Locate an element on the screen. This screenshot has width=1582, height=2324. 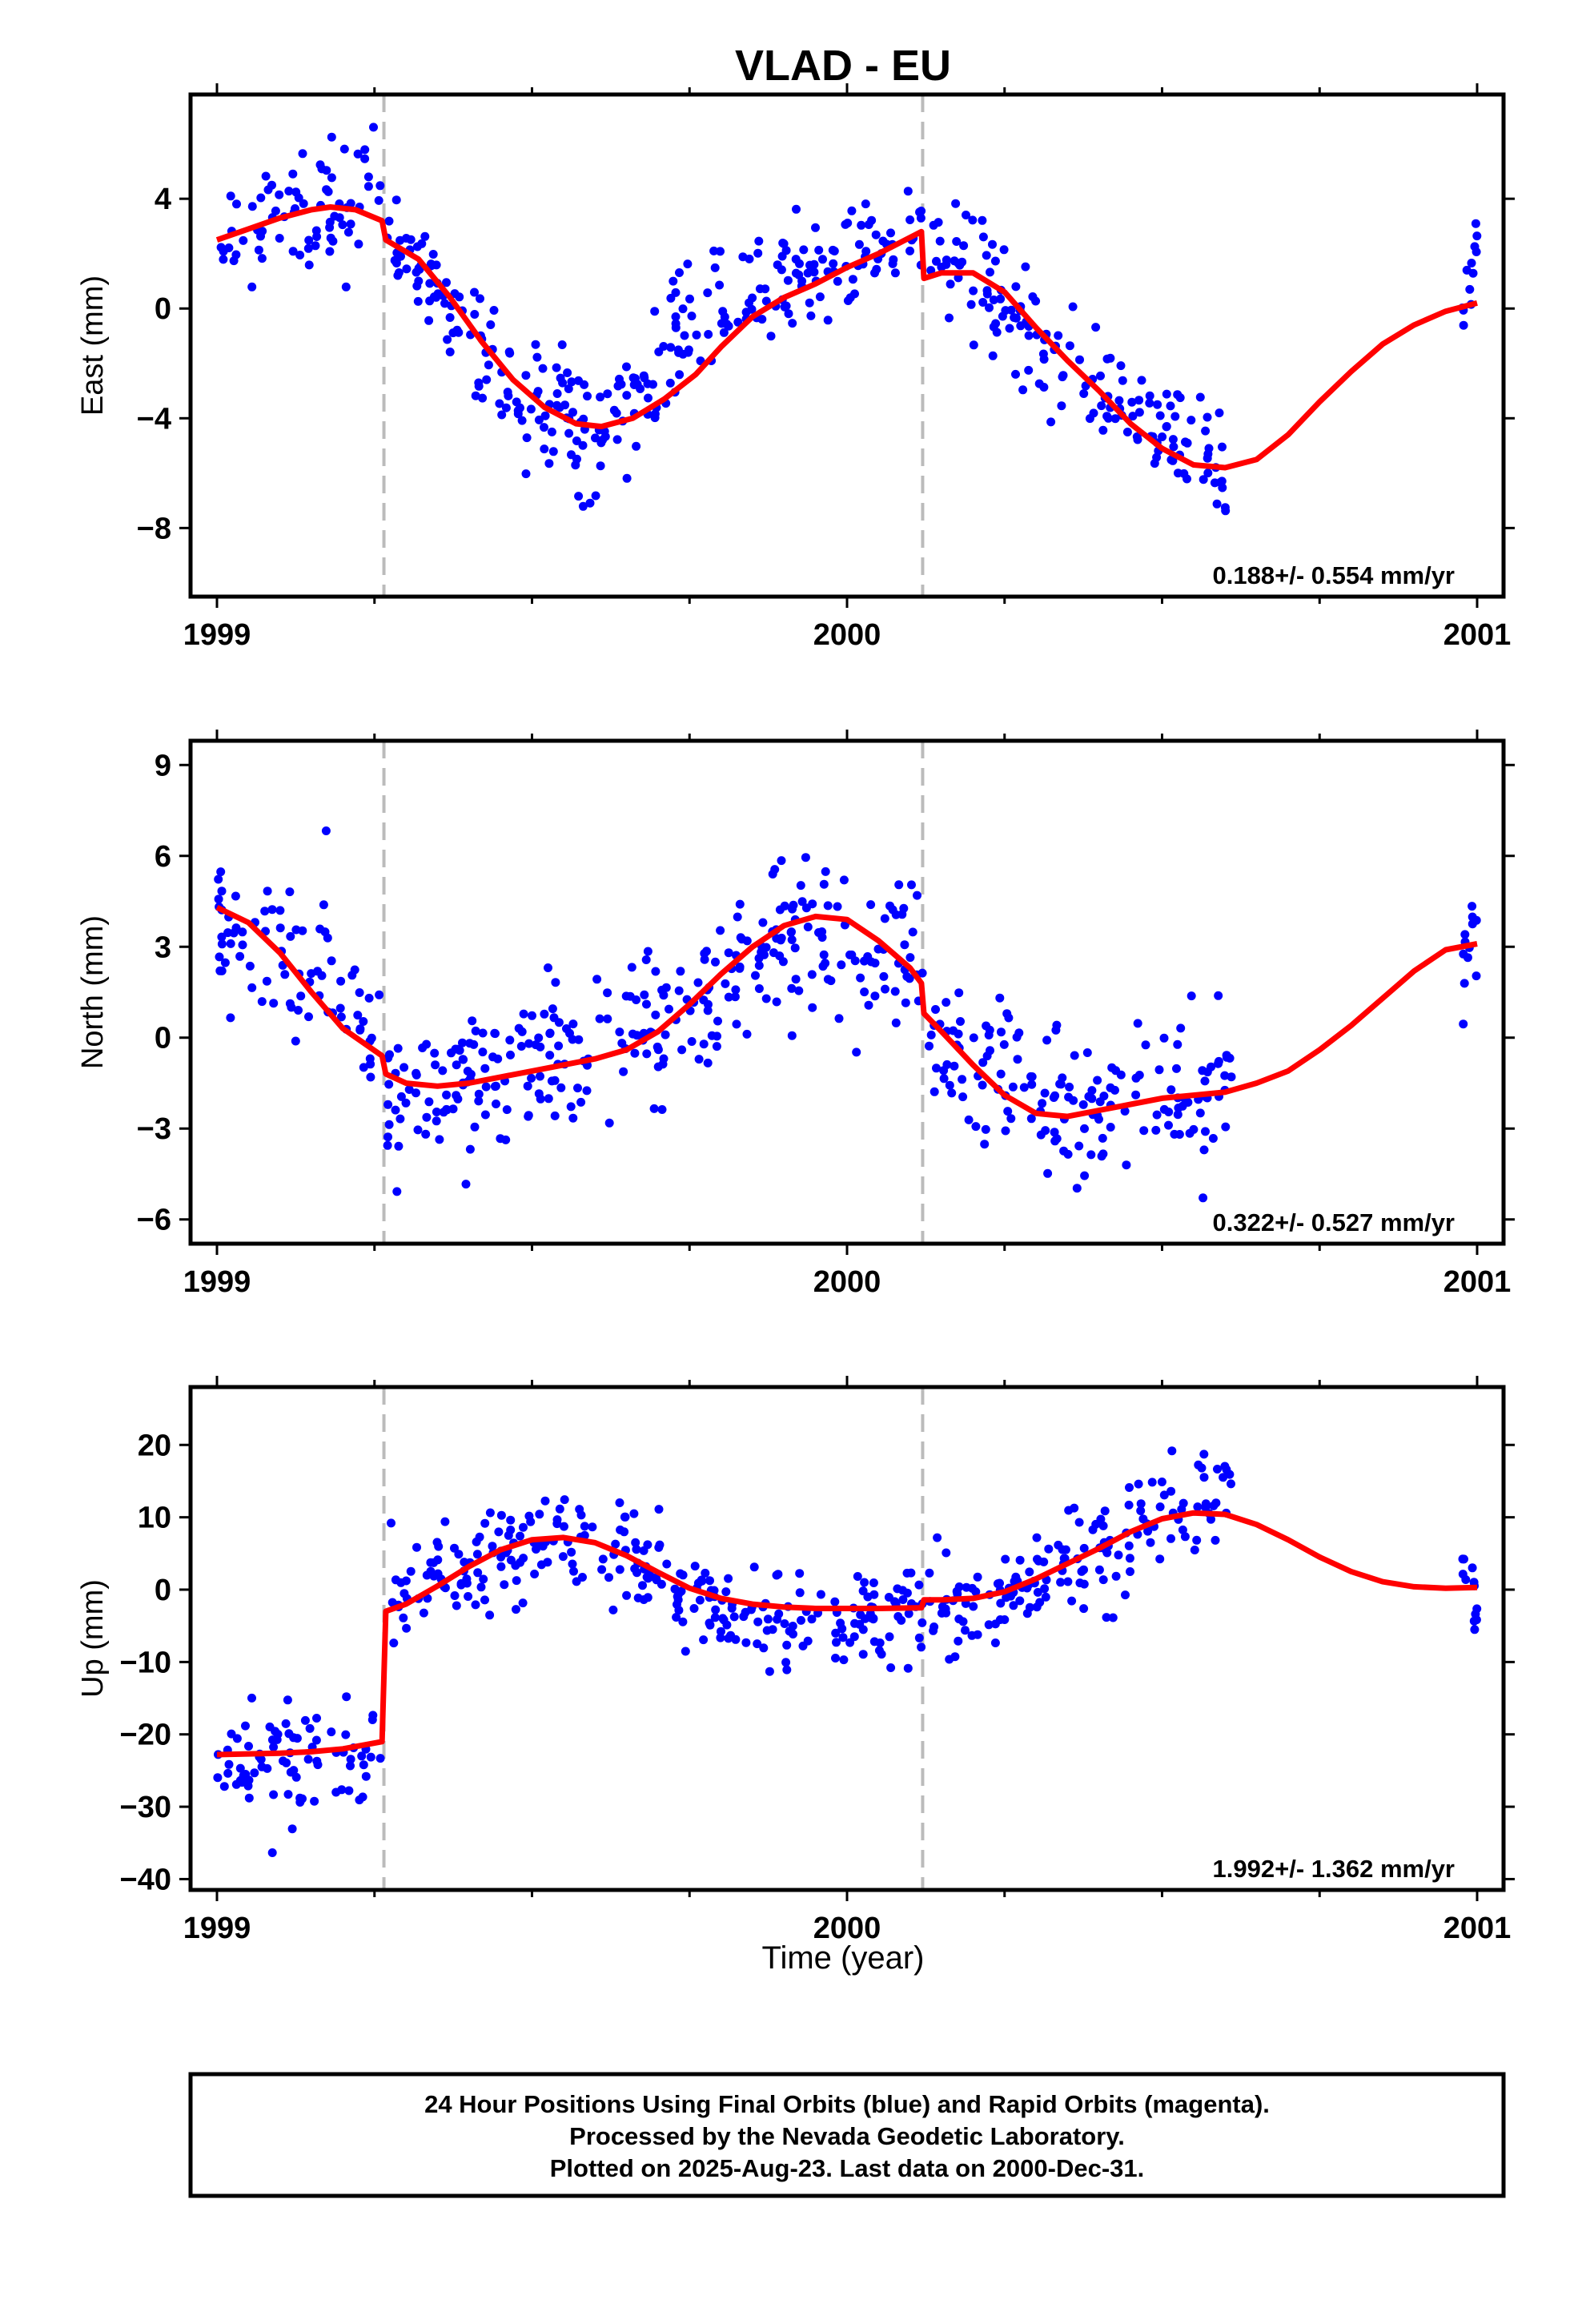
y-tick-label: 9 is located at coordinates (163, 765).